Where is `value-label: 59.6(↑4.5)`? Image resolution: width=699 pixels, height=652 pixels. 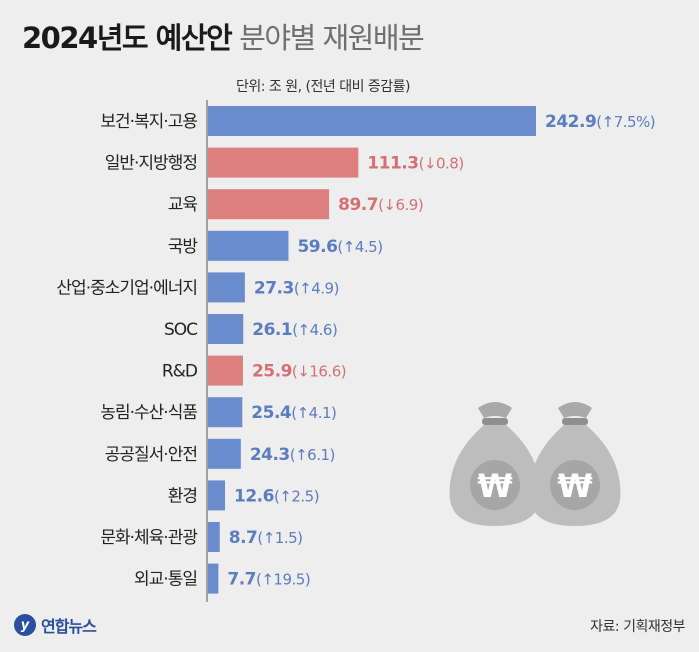
value-label: 59.6(↑4.5) is located at coordinates (339, 247).